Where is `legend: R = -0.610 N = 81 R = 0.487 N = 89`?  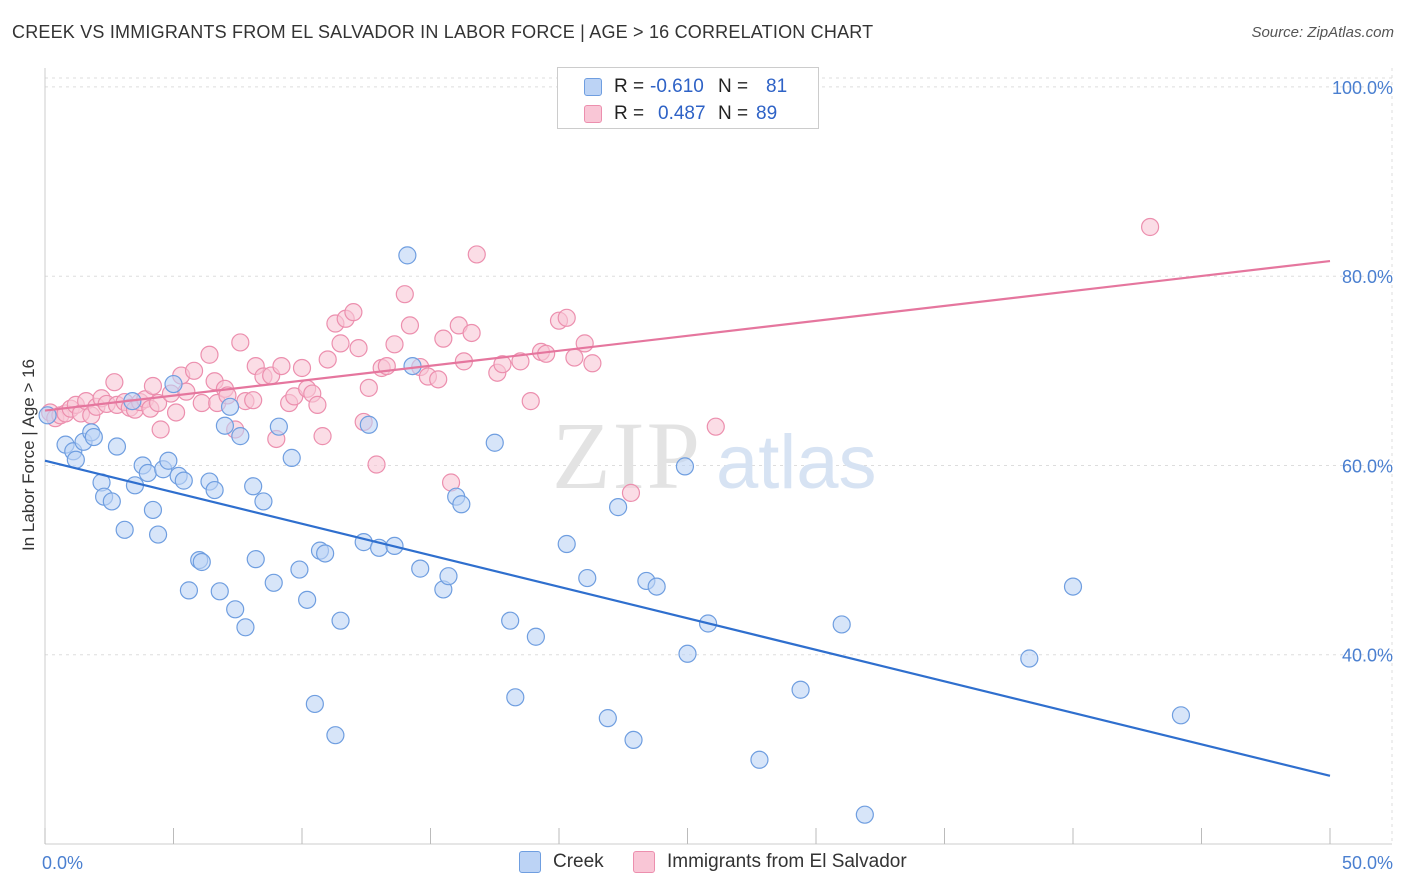 legend: R = -0.610 N = 81 R = 0.487 N = 89 is located at coordinates (688, 98).